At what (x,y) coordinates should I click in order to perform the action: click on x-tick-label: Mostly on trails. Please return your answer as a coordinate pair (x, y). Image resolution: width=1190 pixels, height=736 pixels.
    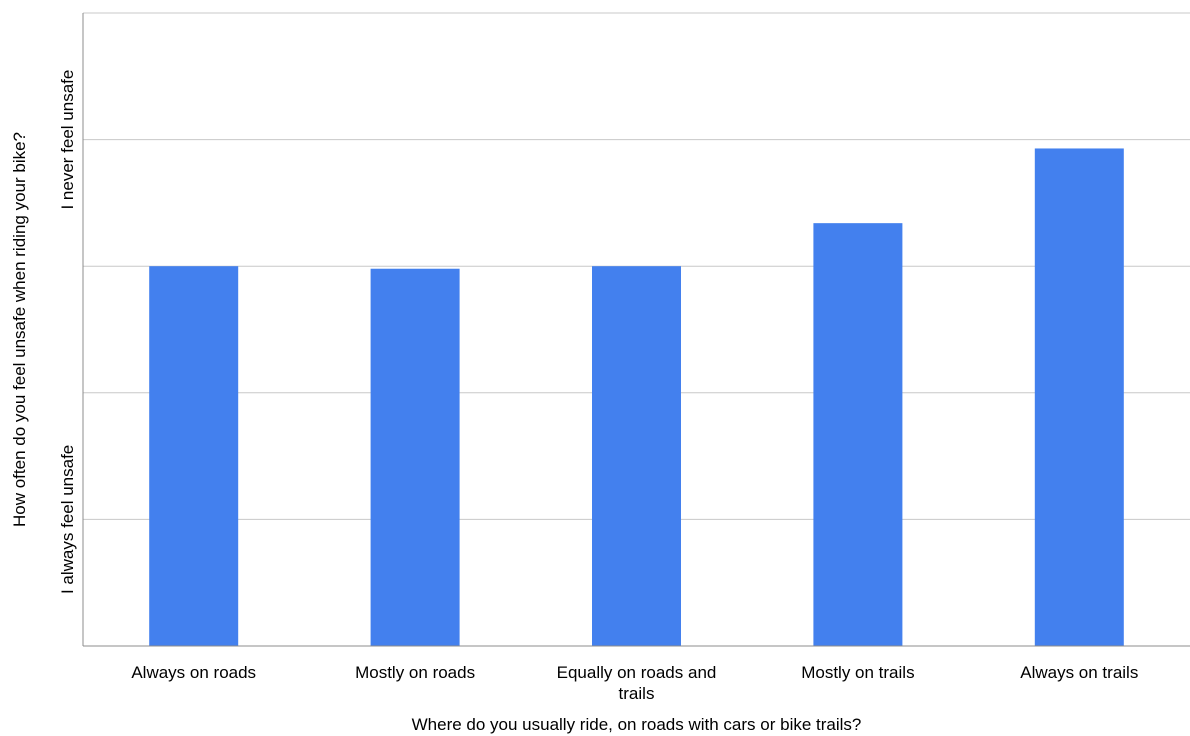
    Looking at the image, I should click on (857, 672).